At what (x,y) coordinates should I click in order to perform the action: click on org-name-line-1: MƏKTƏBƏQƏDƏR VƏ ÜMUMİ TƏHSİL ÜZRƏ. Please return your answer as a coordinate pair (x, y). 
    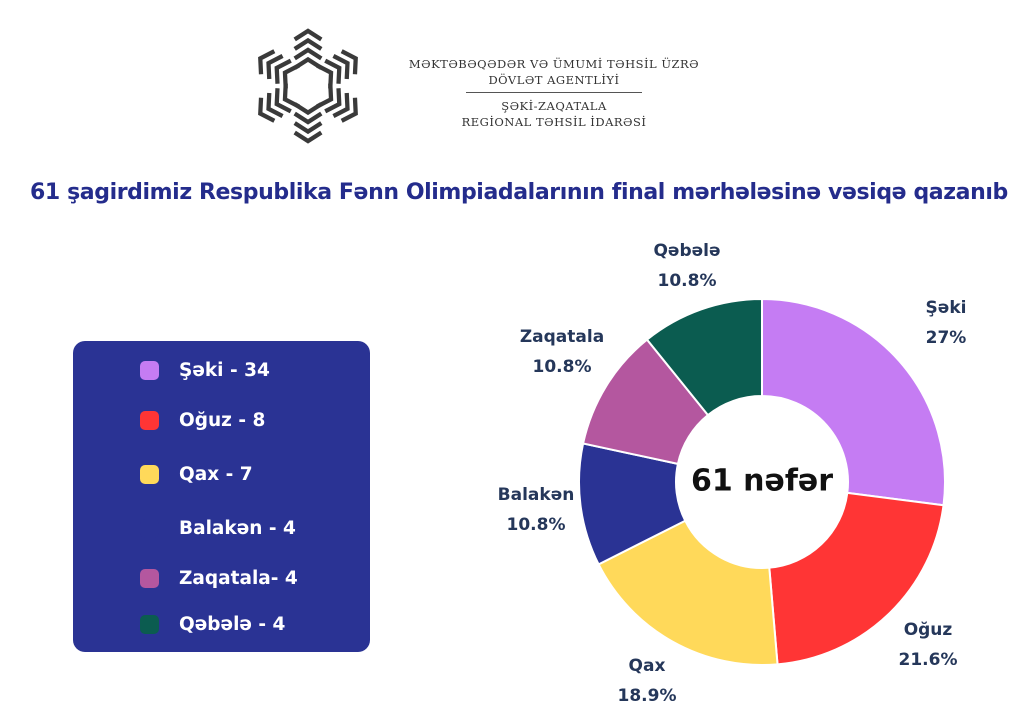
    Looking at the image, I should click on (554, 64).